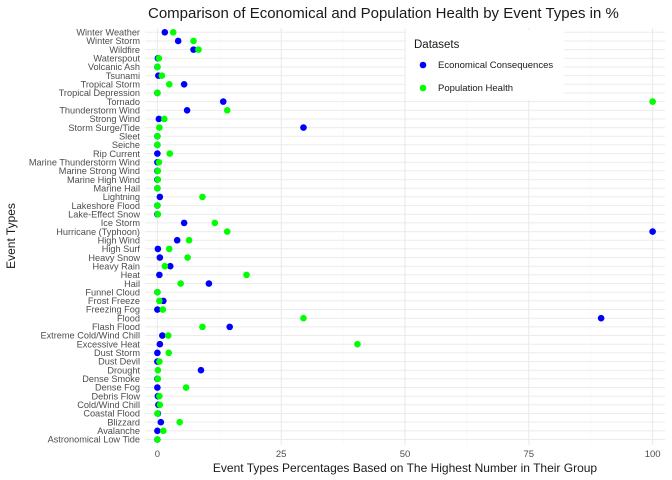  What do you see at coordinates (157, 454) in the screenshot?
I see `x-tick-label: 0` at bounding box center [157, 454].